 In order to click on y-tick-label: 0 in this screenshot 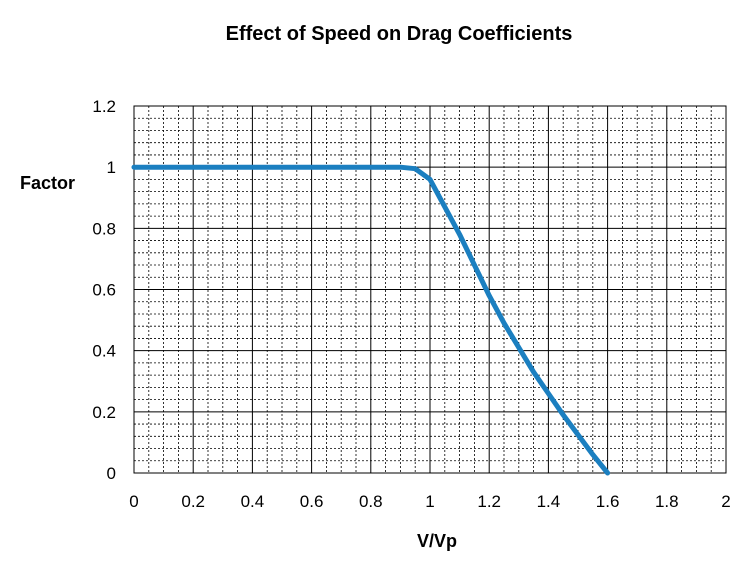, I will do `click(111, 473)`.